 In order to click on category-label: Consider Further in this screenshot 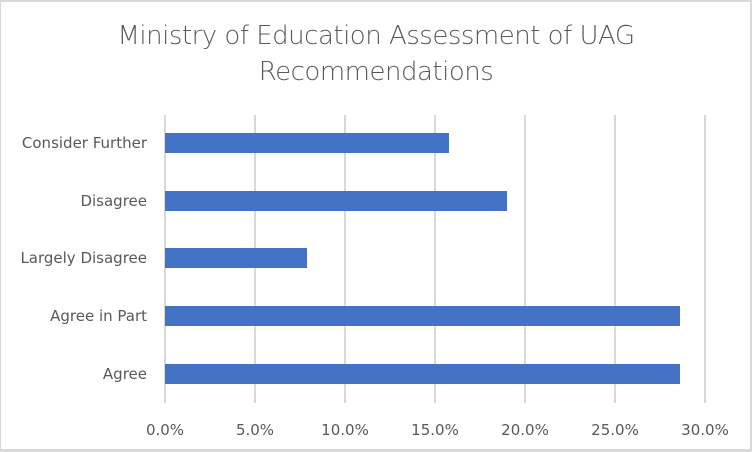, I will do `click(84, 143)`.